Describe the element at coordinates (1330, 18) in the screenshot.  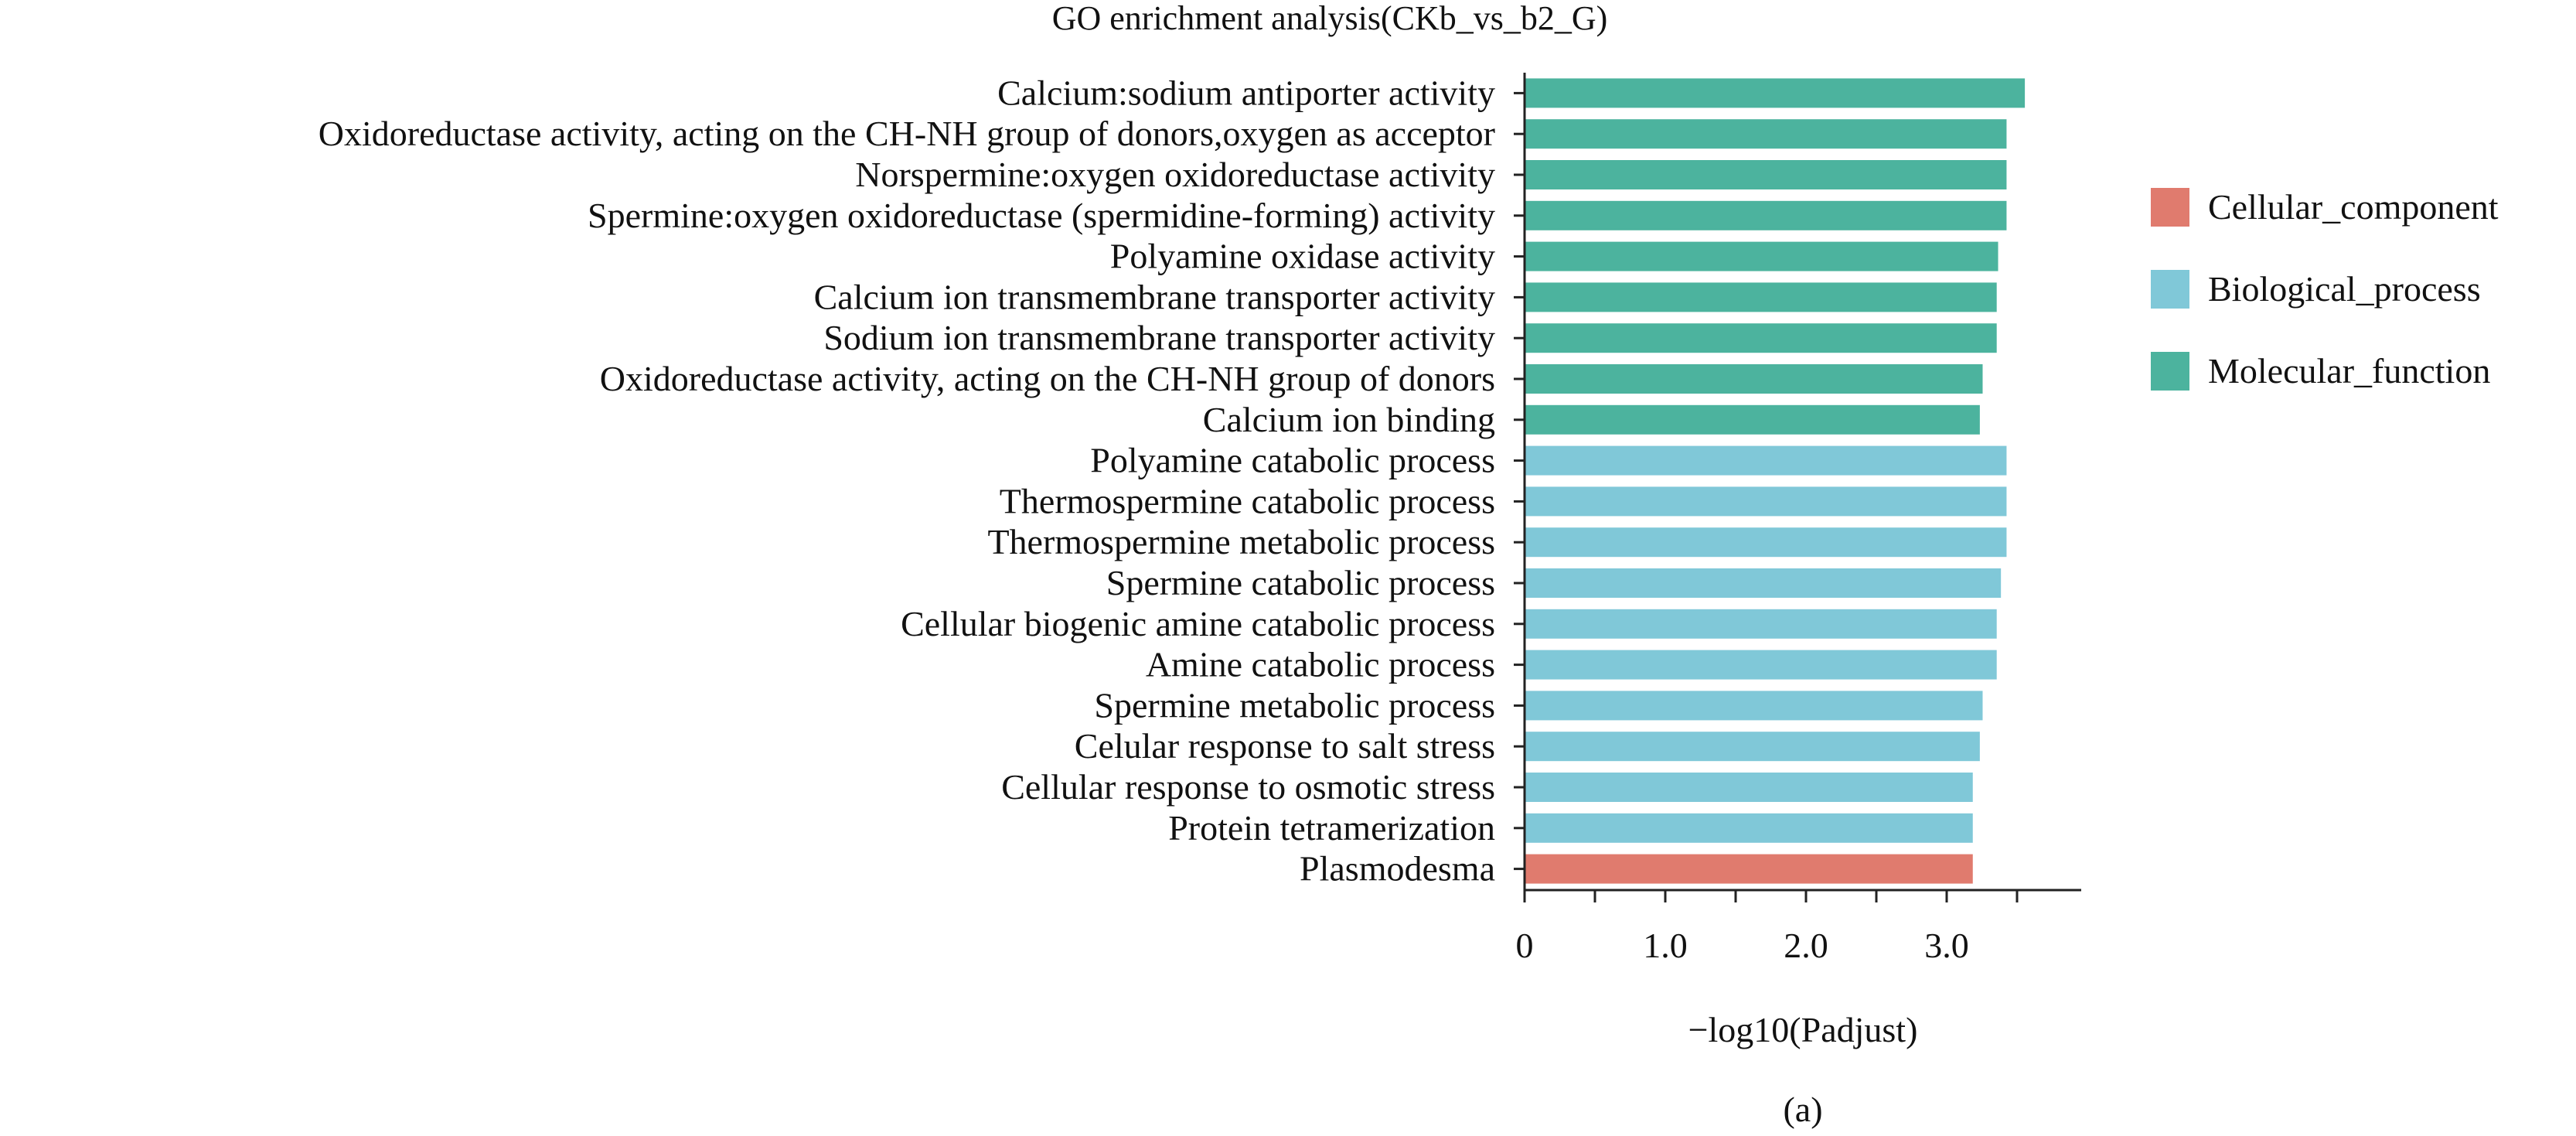
I see `chart-title: GO enrichment analysis(CKb_vs_b2_G)` at that location.